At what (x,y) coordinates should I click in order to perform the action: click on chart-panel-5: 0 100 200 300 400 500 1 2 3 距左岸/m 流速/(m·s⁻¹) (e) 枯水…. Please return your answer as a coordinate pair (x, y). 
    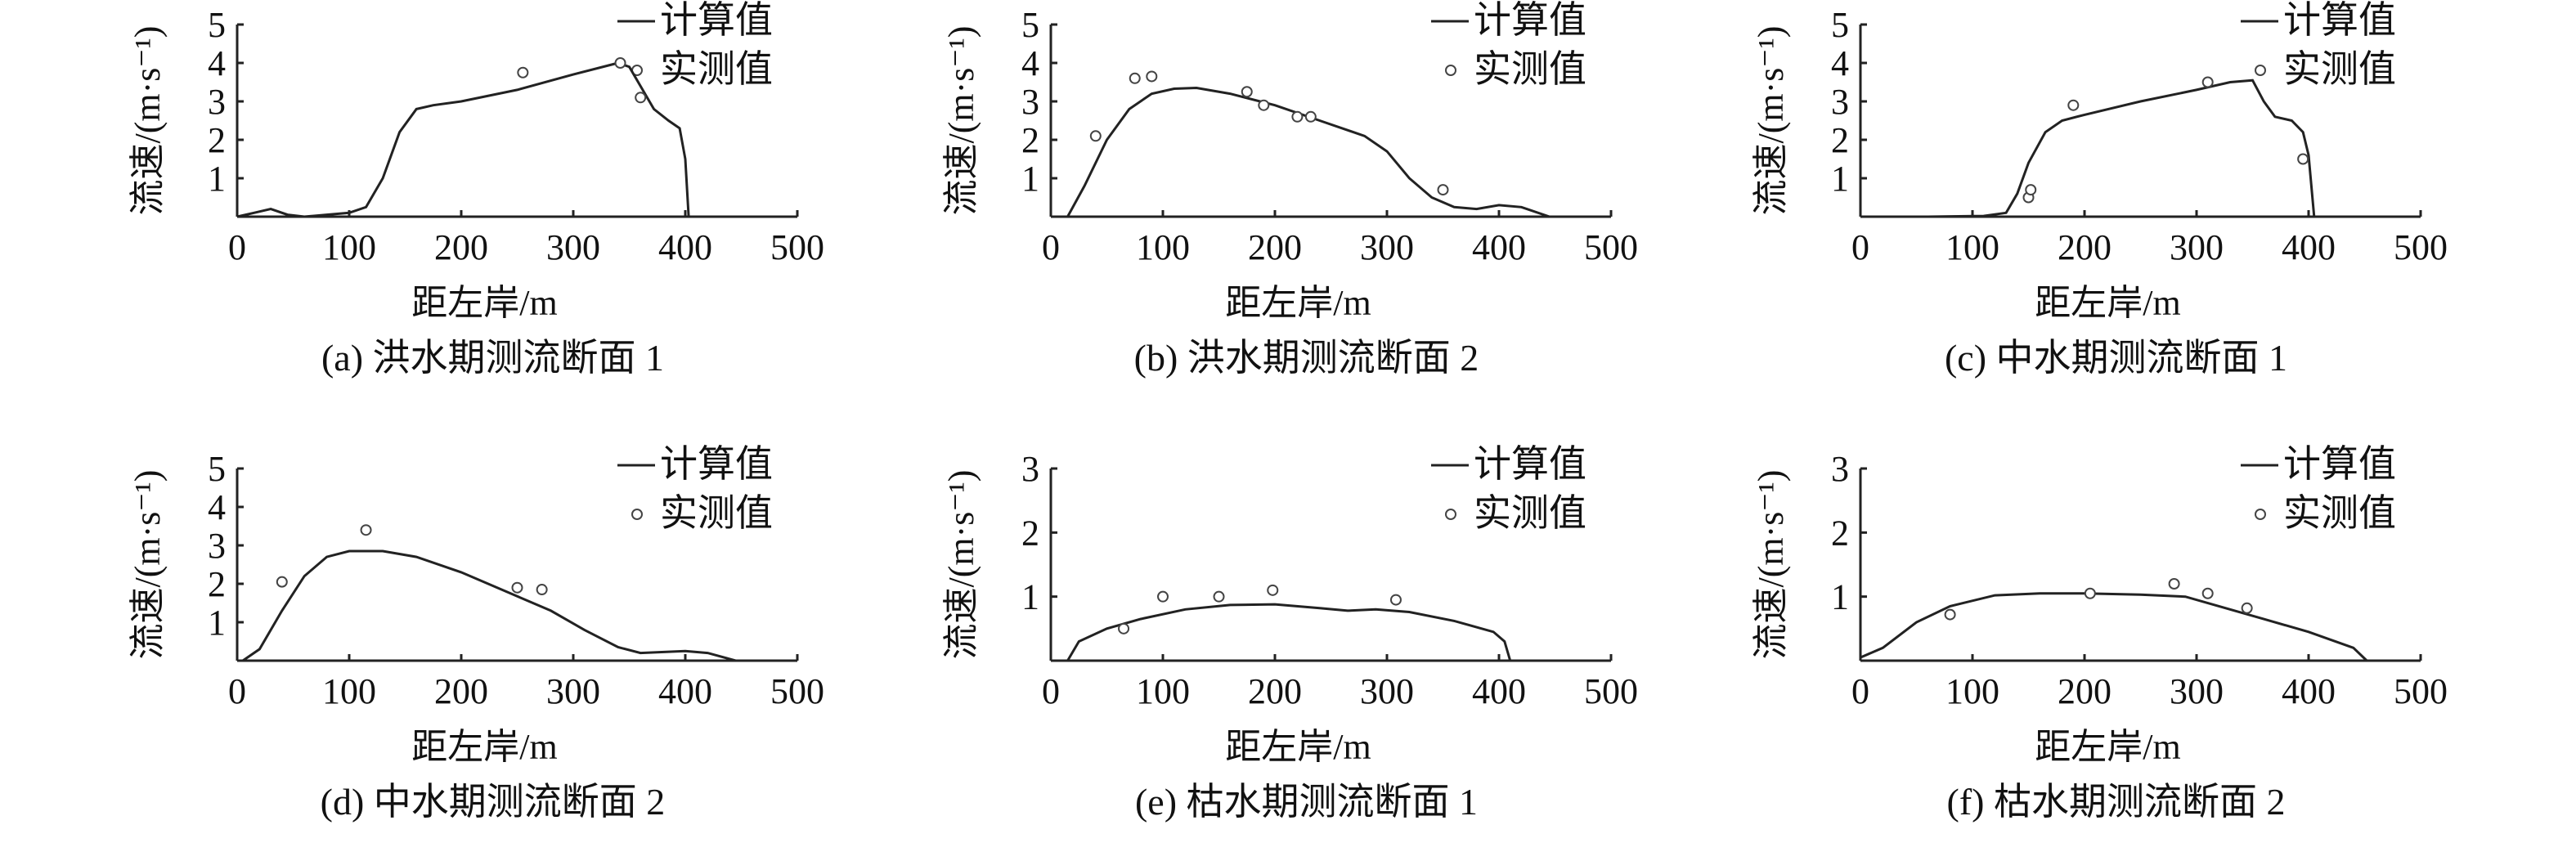
    Looking at the image, I should click on (1289, 633).